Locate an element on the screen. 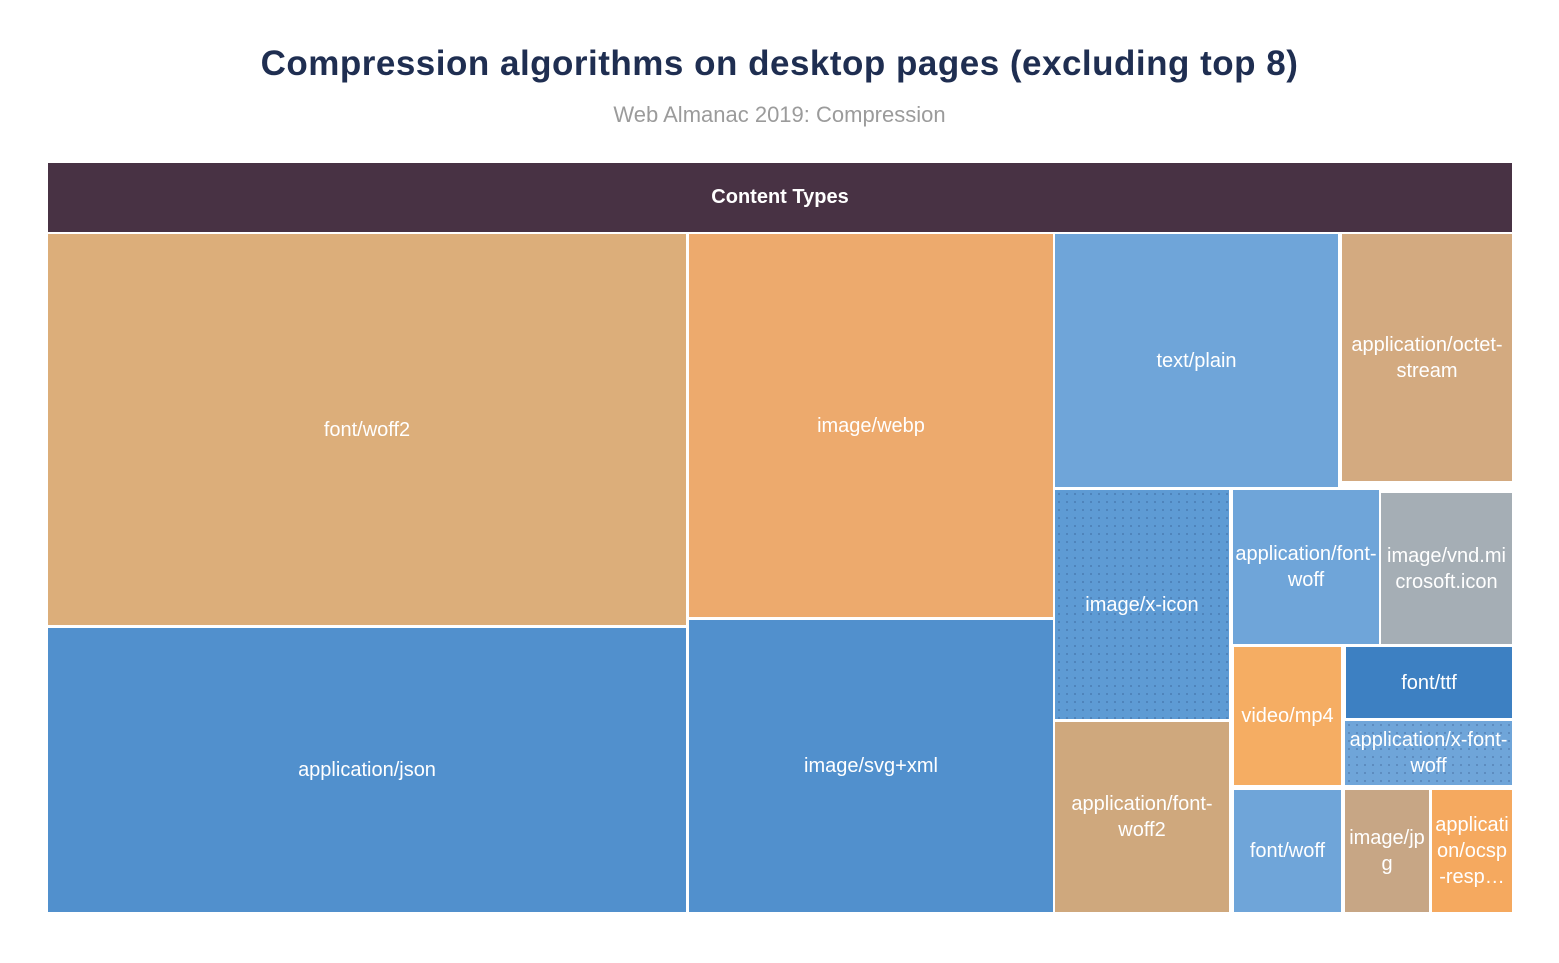 This screenshot has height=963, width=1559. treemap-cell-text-plain: text/plain is located at coordinates (1196, 360).